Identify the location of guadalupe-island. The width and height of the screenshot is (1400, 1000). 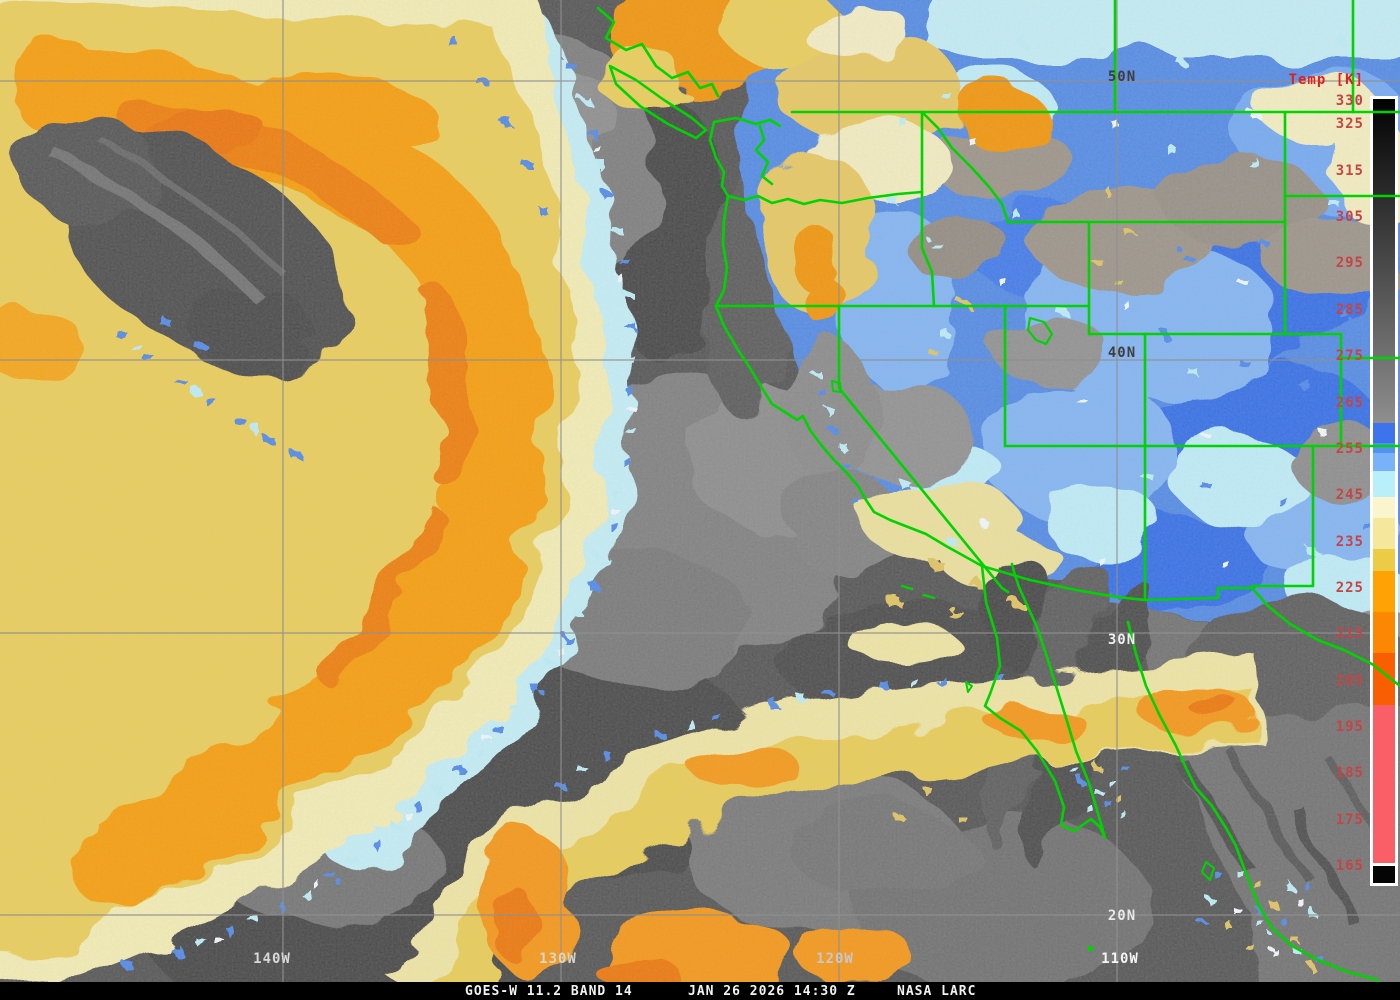
(969, 687).